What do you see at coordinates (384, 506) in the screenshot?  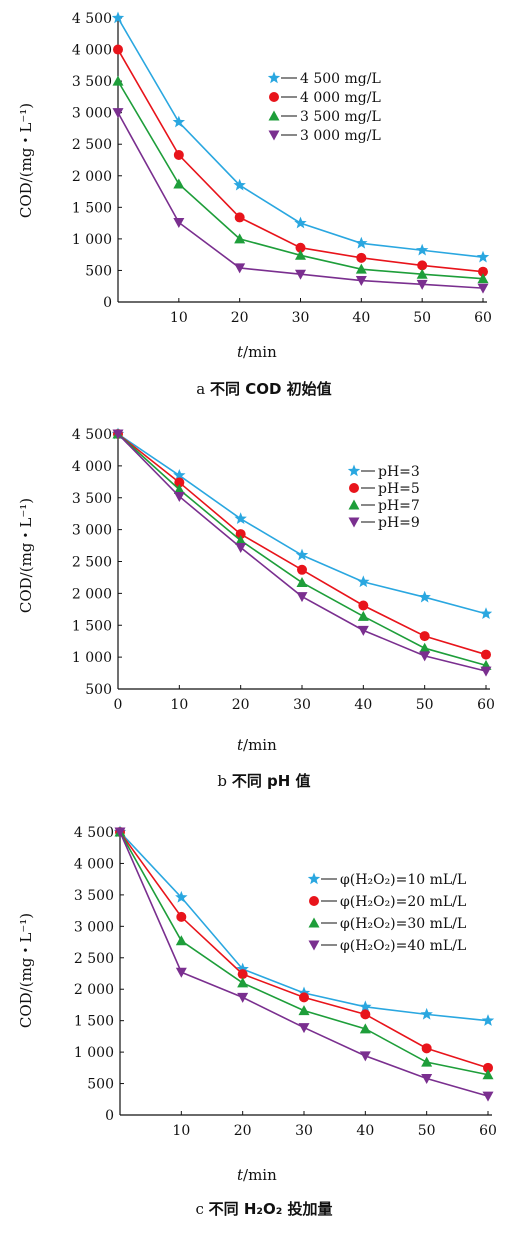 I see `legend-item: pH=7` at bounding box center [384, 506].